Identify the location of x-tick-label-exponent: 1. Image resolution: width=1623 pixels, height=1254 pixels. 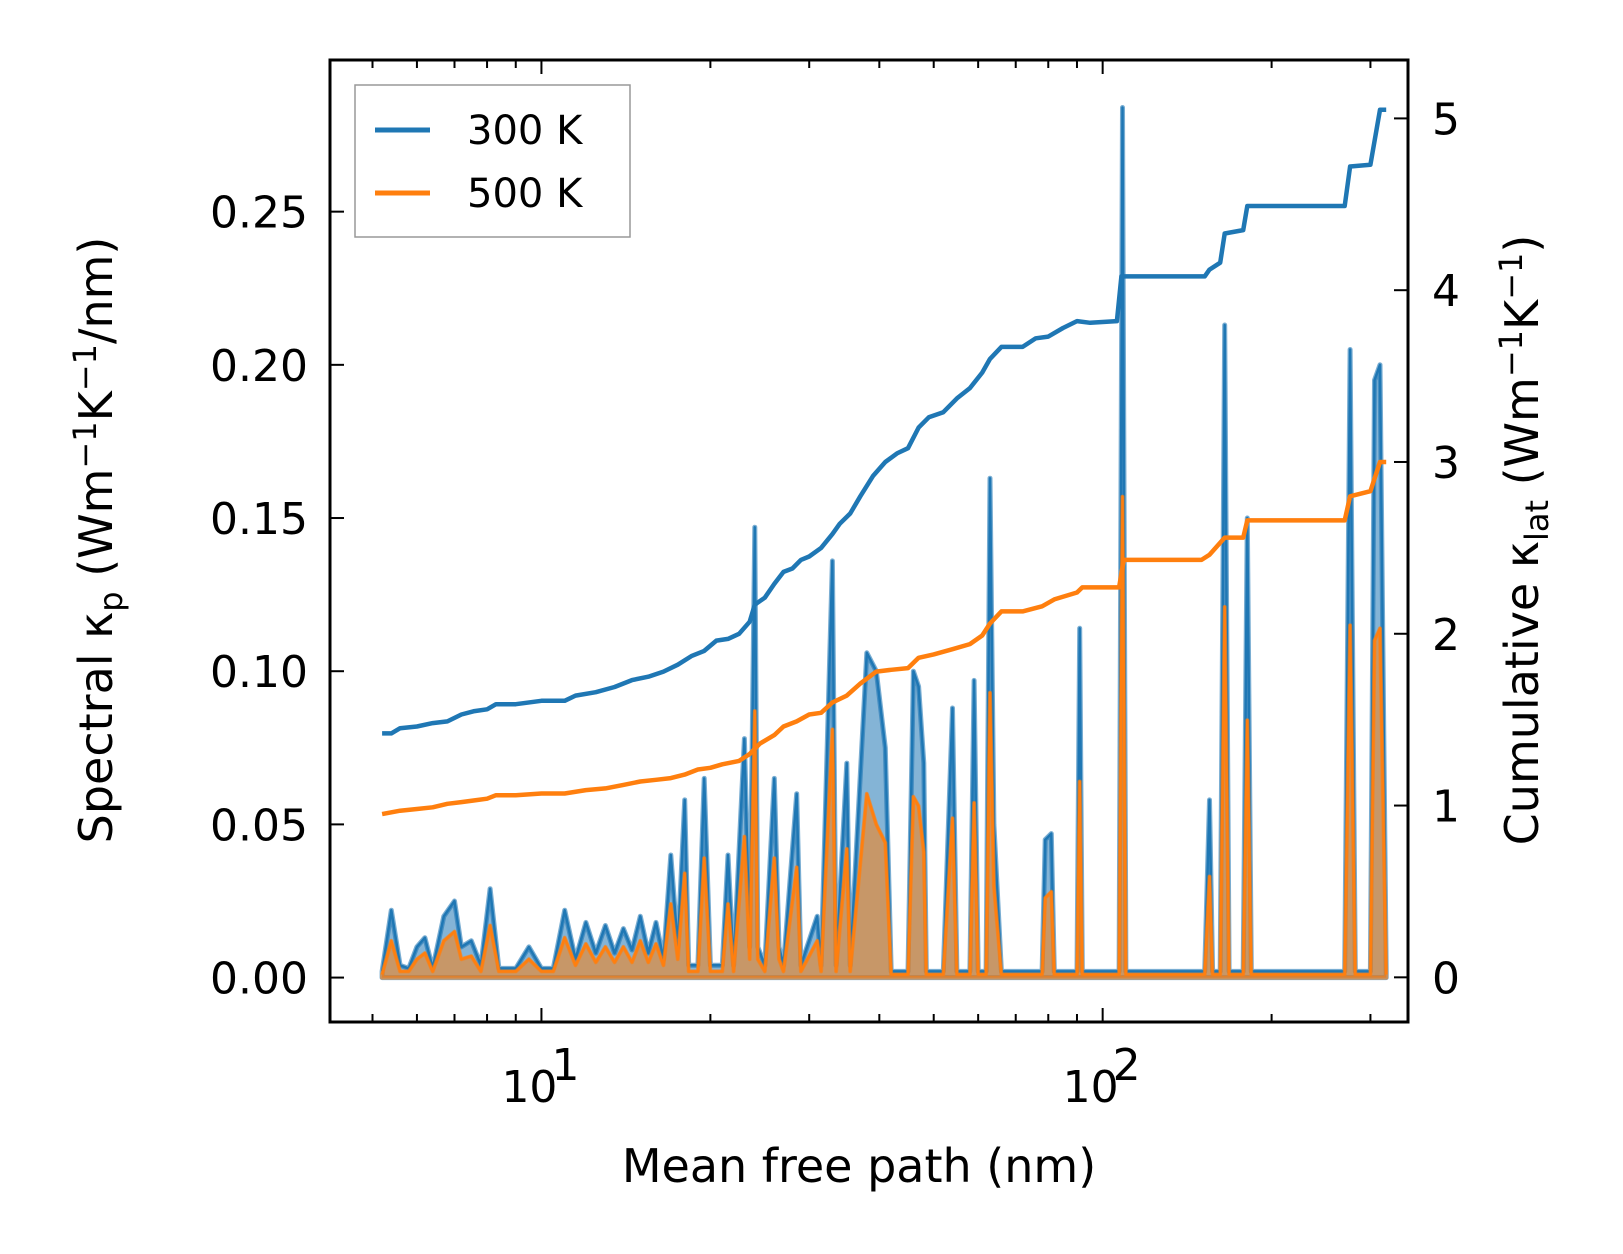
(565, 1065).